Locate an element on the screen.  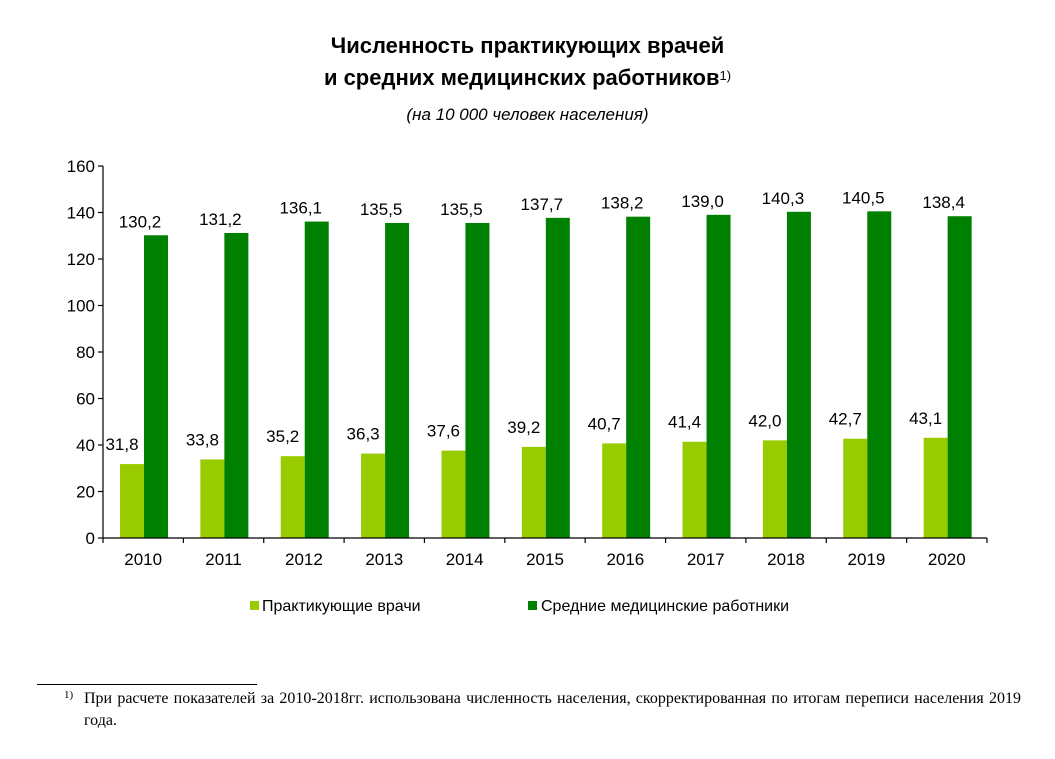
bar-series2-2018 is located at coordinates (798, 375).